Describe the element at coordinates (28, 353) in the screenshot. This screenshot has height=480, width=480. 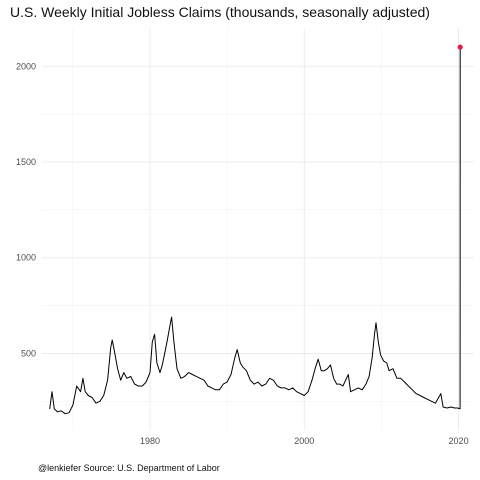
I see `y-tick-label: 500` at that location.